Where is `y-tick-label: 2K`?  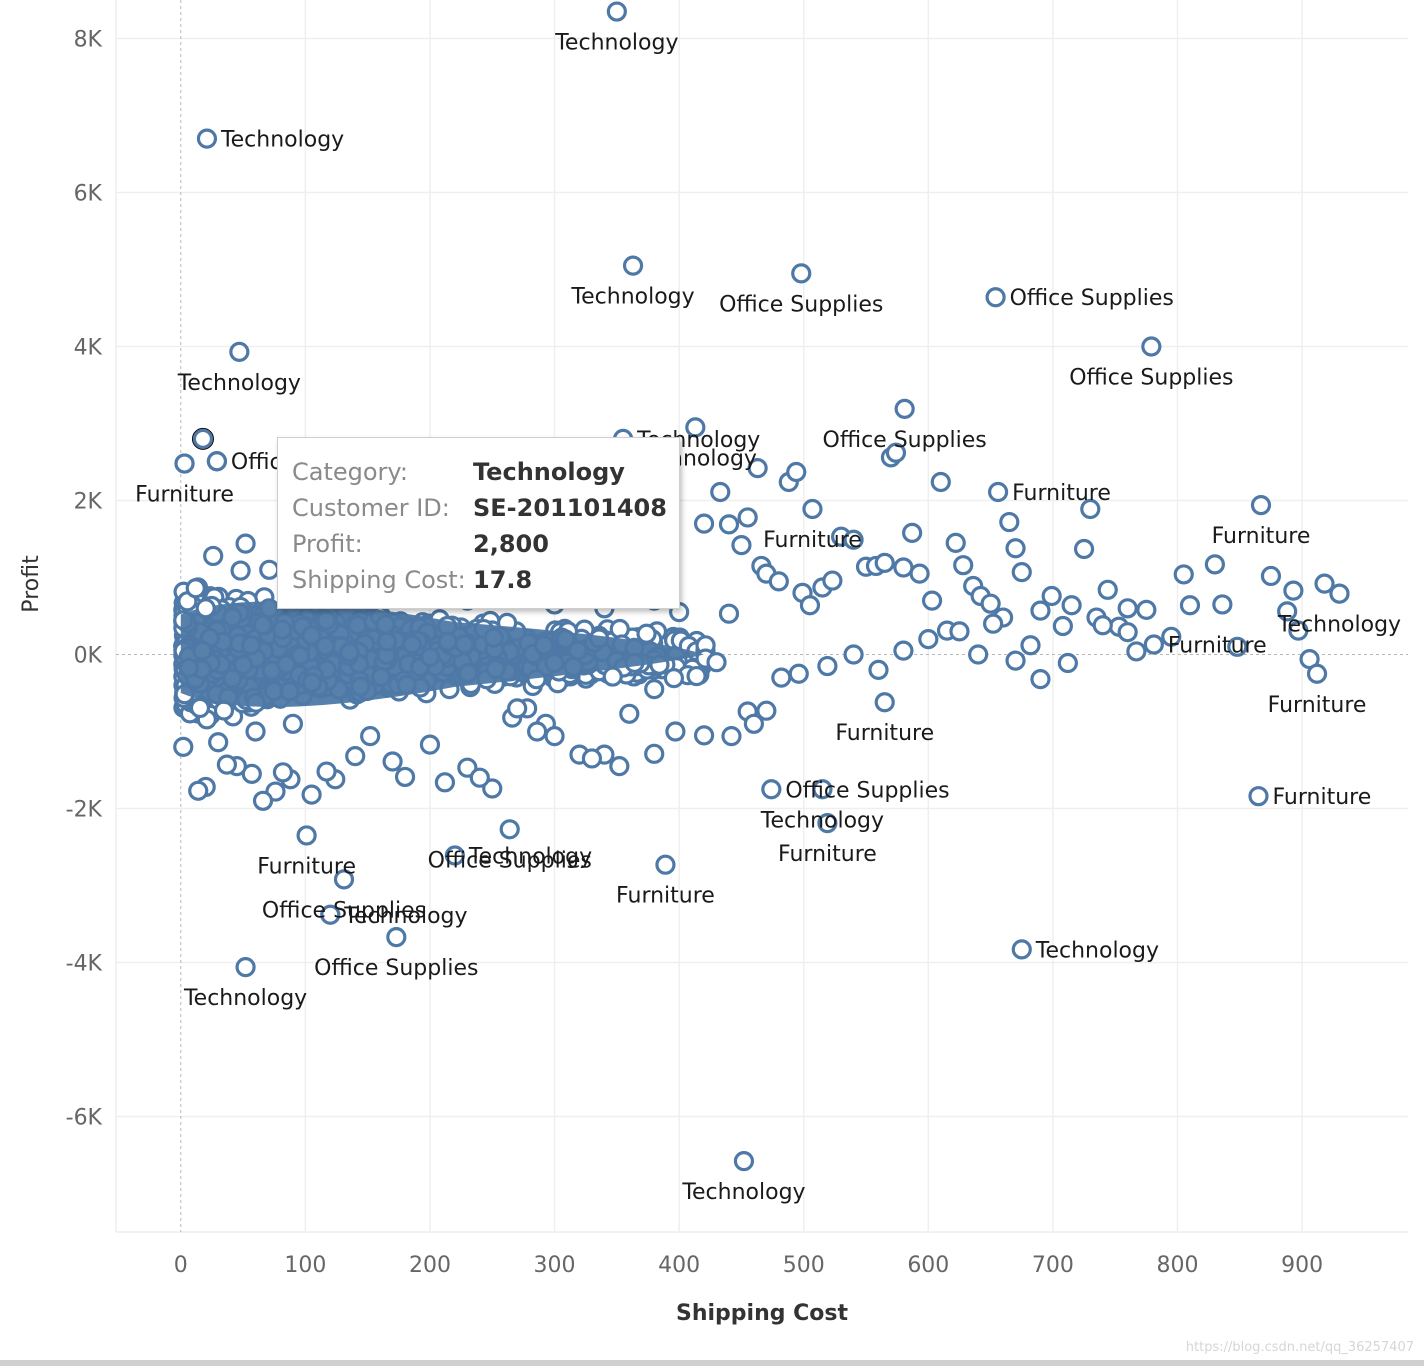 y-tick-label: 2K is located at coordinates (88, 502).